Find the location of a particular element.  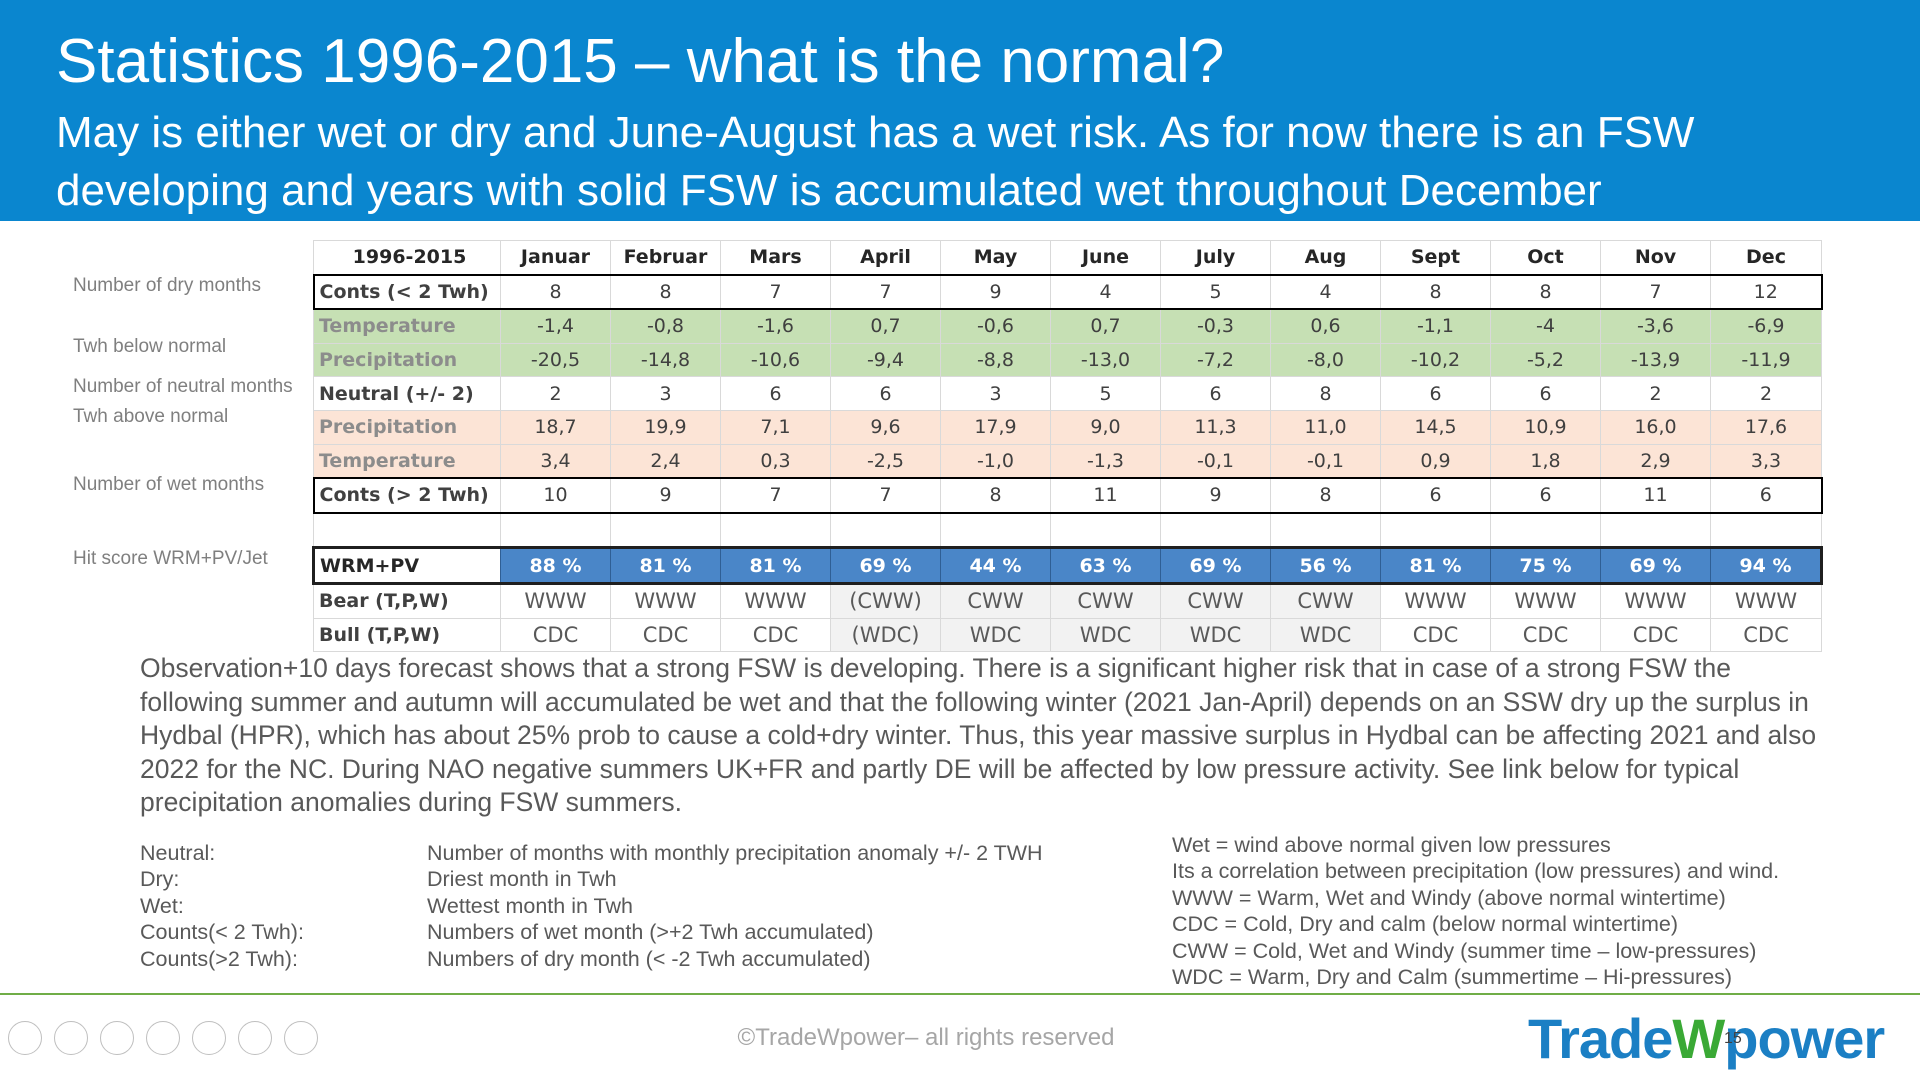

cell: -14,8 is located at coordinates (665, 360).